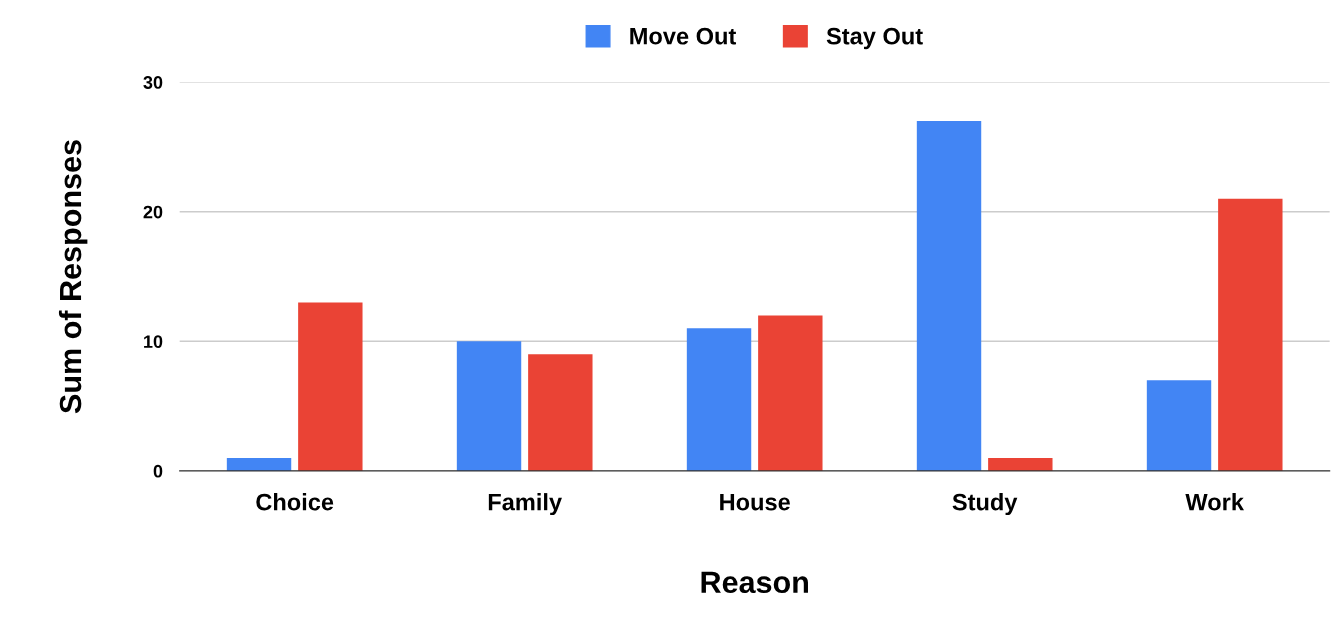 The image size is (1331, 627). I want to click on x-axis-title: Reason, so click(754, 582).